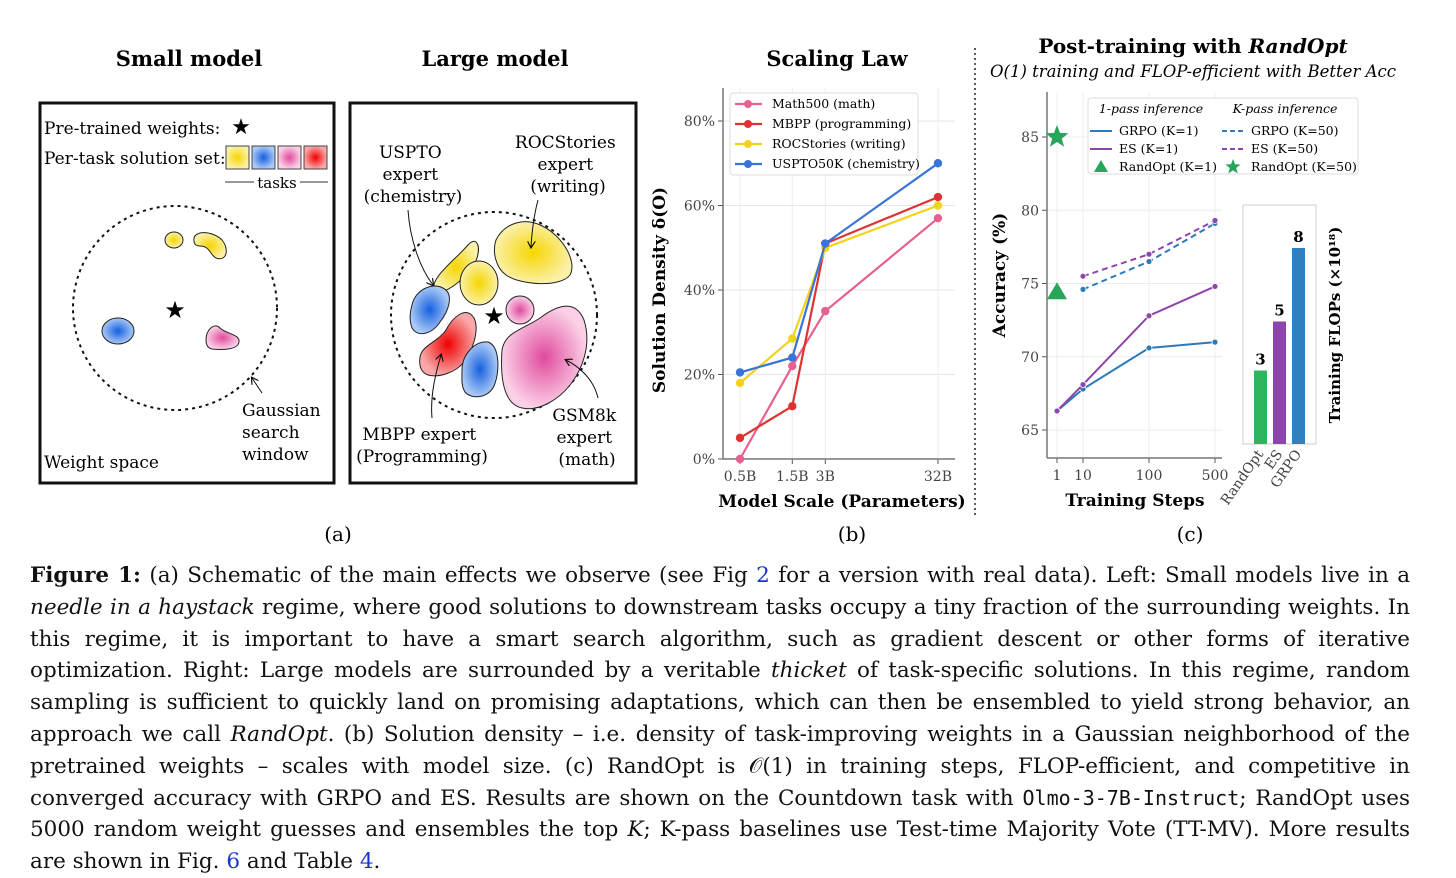 The height and width of the screenshot is (878, 1456). What do you see at coordinates (135, 159) in the screenshot?
I see `solution-set-label: Per-task solution set:` at bounding box center [135, 159].